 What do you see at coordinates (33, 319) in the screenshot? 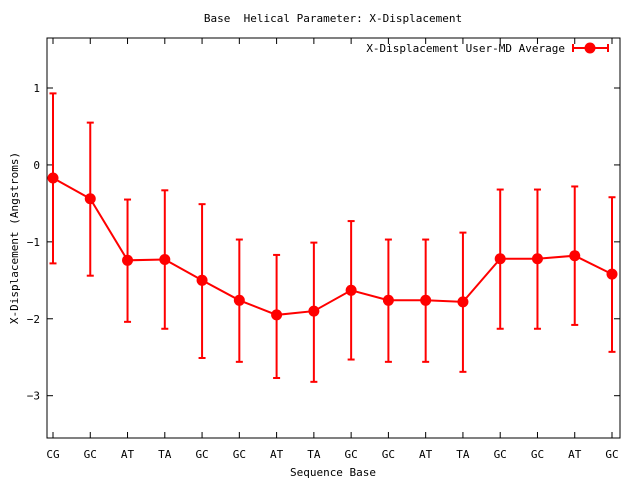
I see `y-tick-label: −2` at bounding box center [33, 319].